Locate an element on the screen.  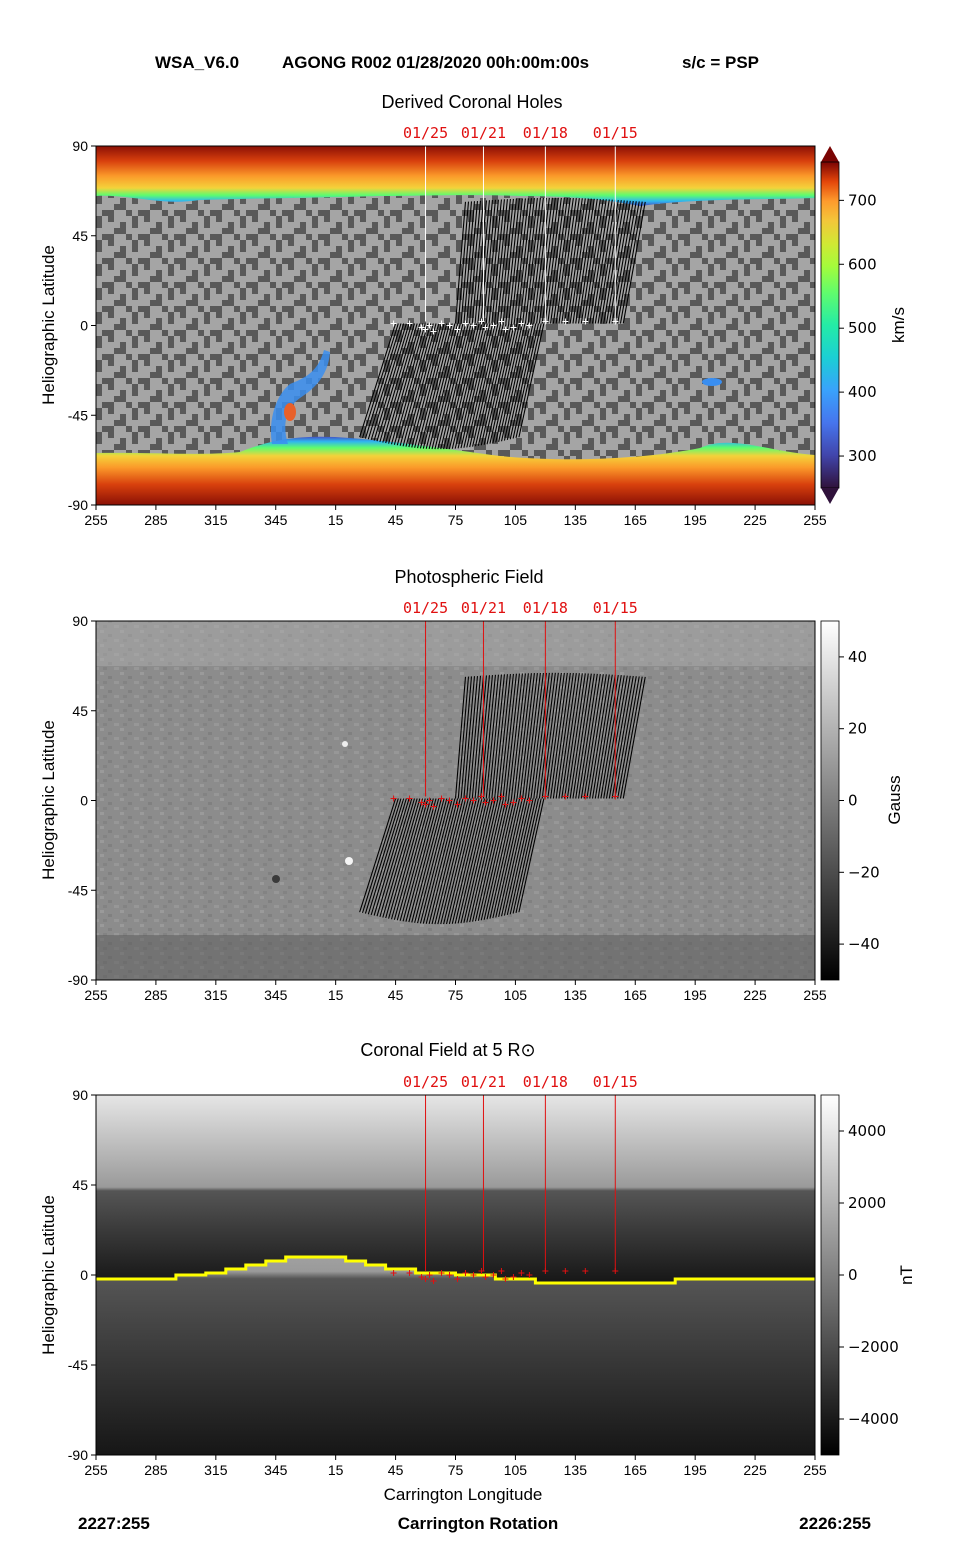
panel1-colorbar-ticks: 700 600 500 400 300 is located at coordinates (858, 328).